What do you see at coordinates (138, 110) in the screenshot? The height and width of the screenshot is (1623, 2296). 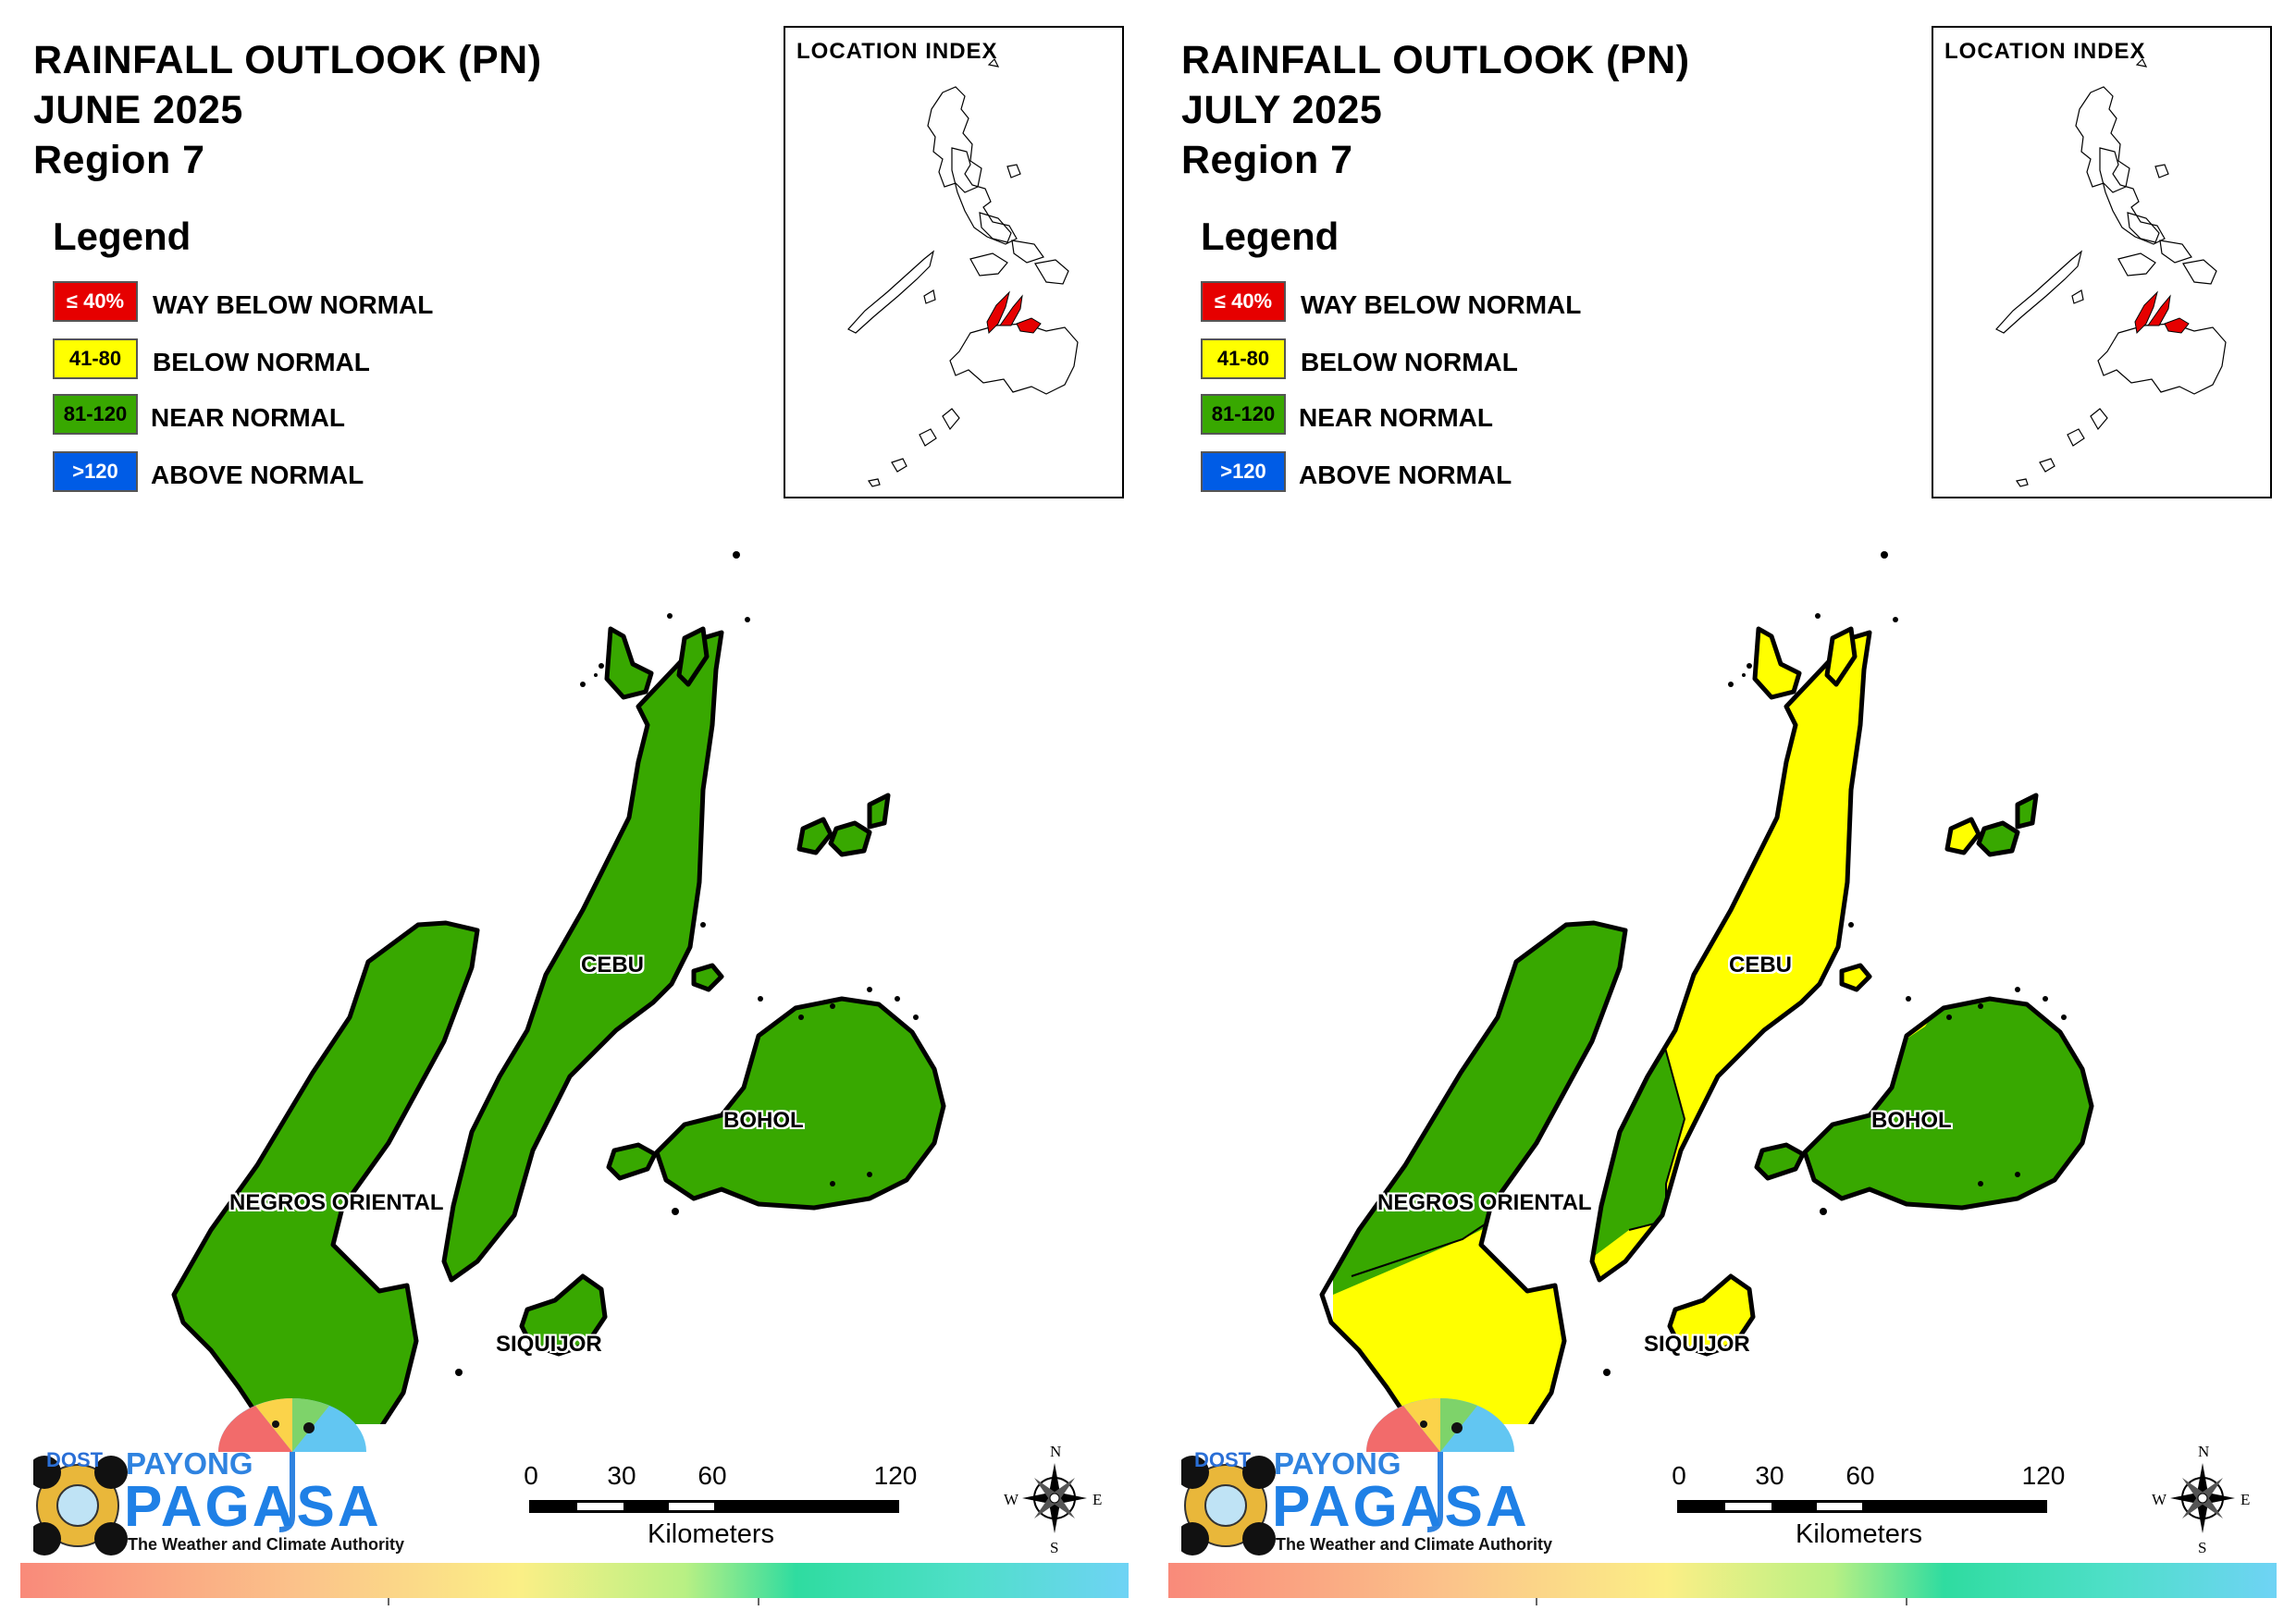 I see `title-month: JUNE 2025` at bounding box center [138, 110].